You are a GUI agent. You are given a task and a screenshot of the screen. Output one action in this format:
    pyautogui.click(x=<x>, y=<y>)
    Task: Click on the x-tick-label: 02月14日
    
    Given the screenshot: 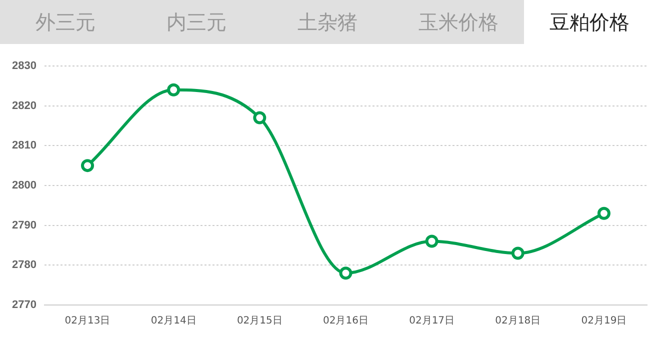 What is the action you would take?
    pyautogui.click(x=173, y=321)
    